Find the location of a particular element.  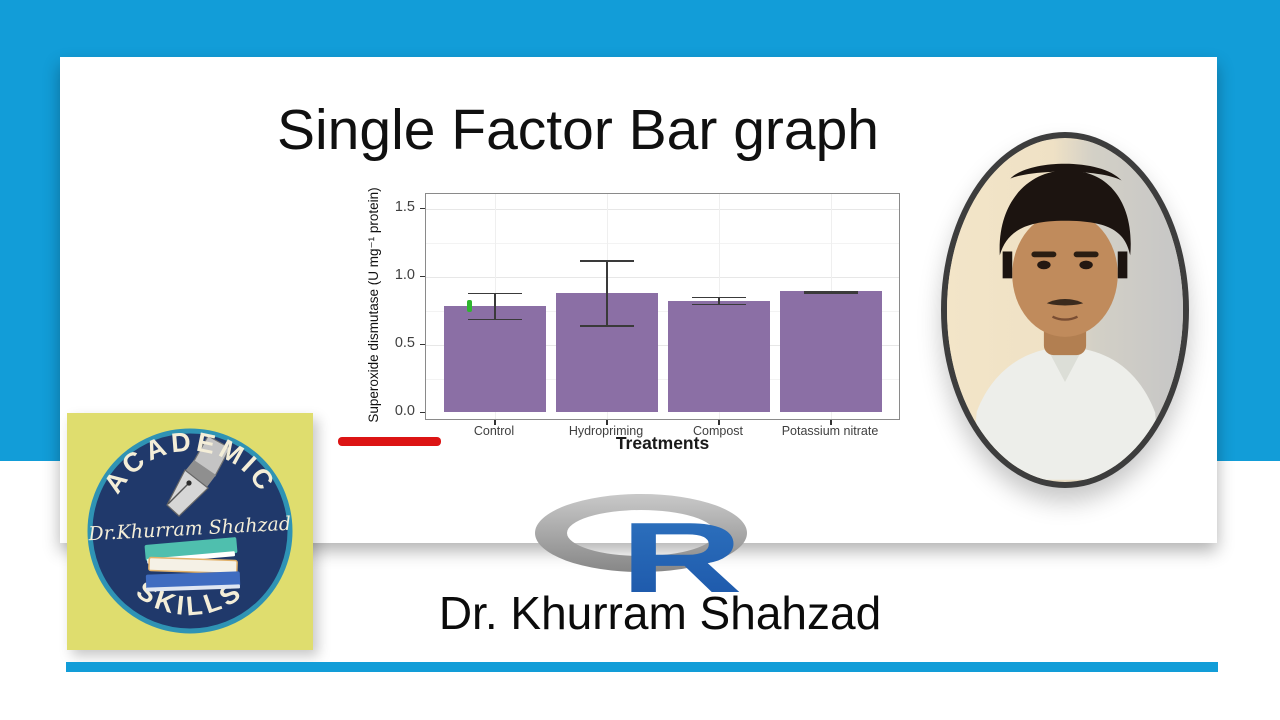

r-language-logo: R is located at coordinates (642, 552).